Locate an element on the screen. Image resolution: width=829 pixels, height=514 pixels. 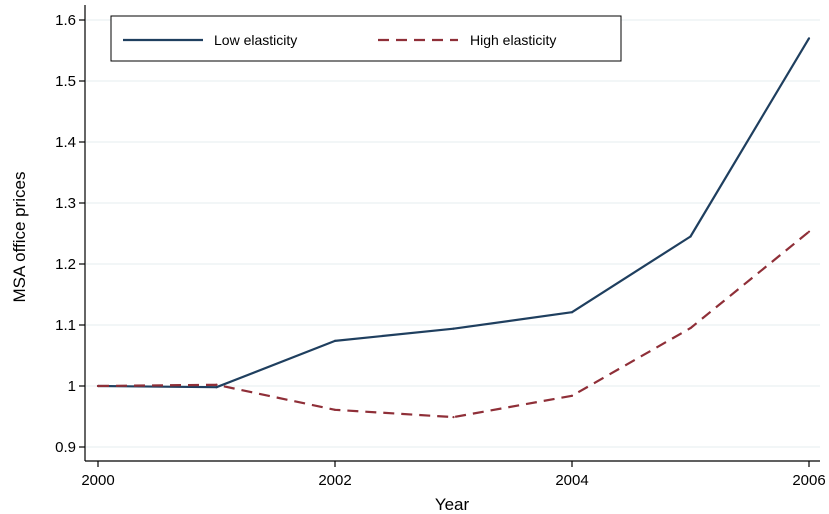
y-tick-label: 1 is located at coordinates (72, 386).